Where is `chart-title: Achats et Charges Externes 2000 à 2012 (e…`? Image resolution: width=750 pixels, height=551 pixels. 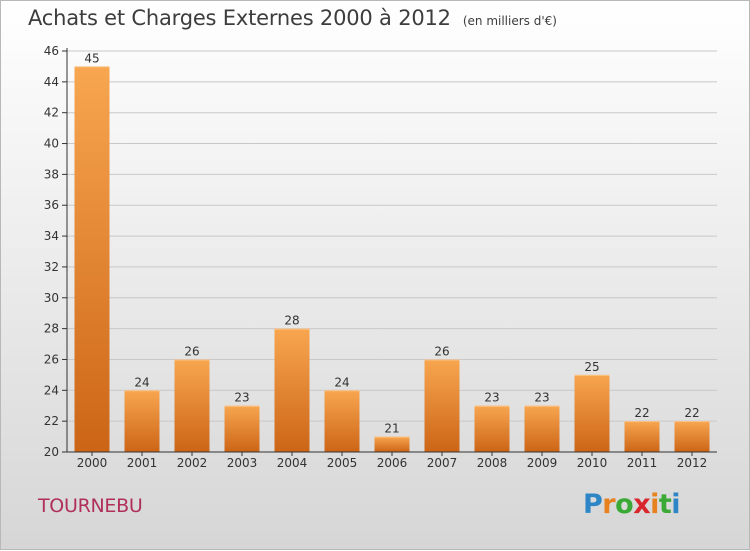
chart-title: Achats et Charges Externes 2000 à 2012 (e… is located at coordinates (292, 18).